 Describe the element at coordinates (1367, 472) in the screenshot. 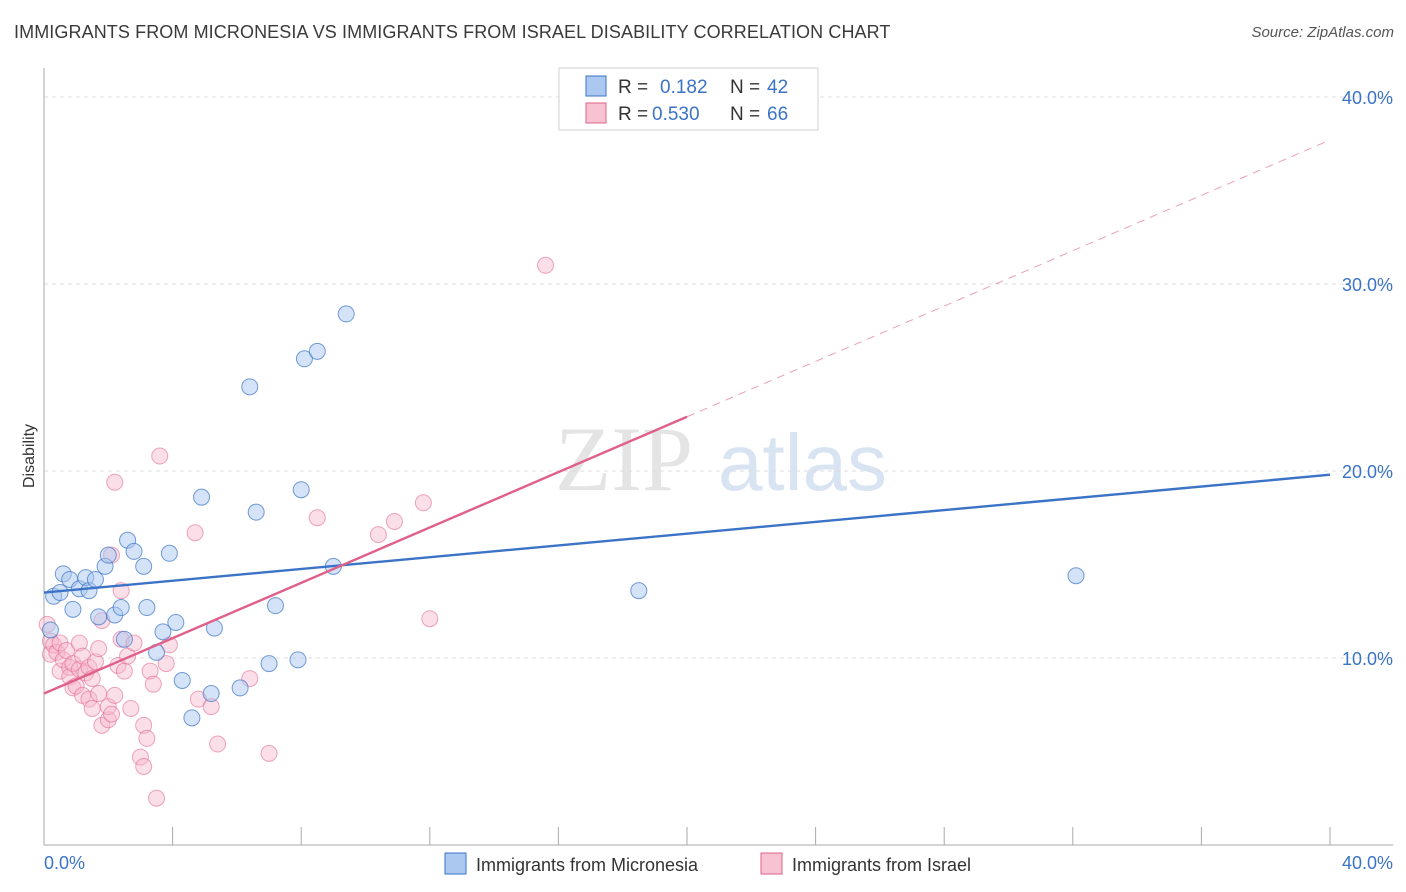

I see `y-tick-label: 20.0%` at that location.